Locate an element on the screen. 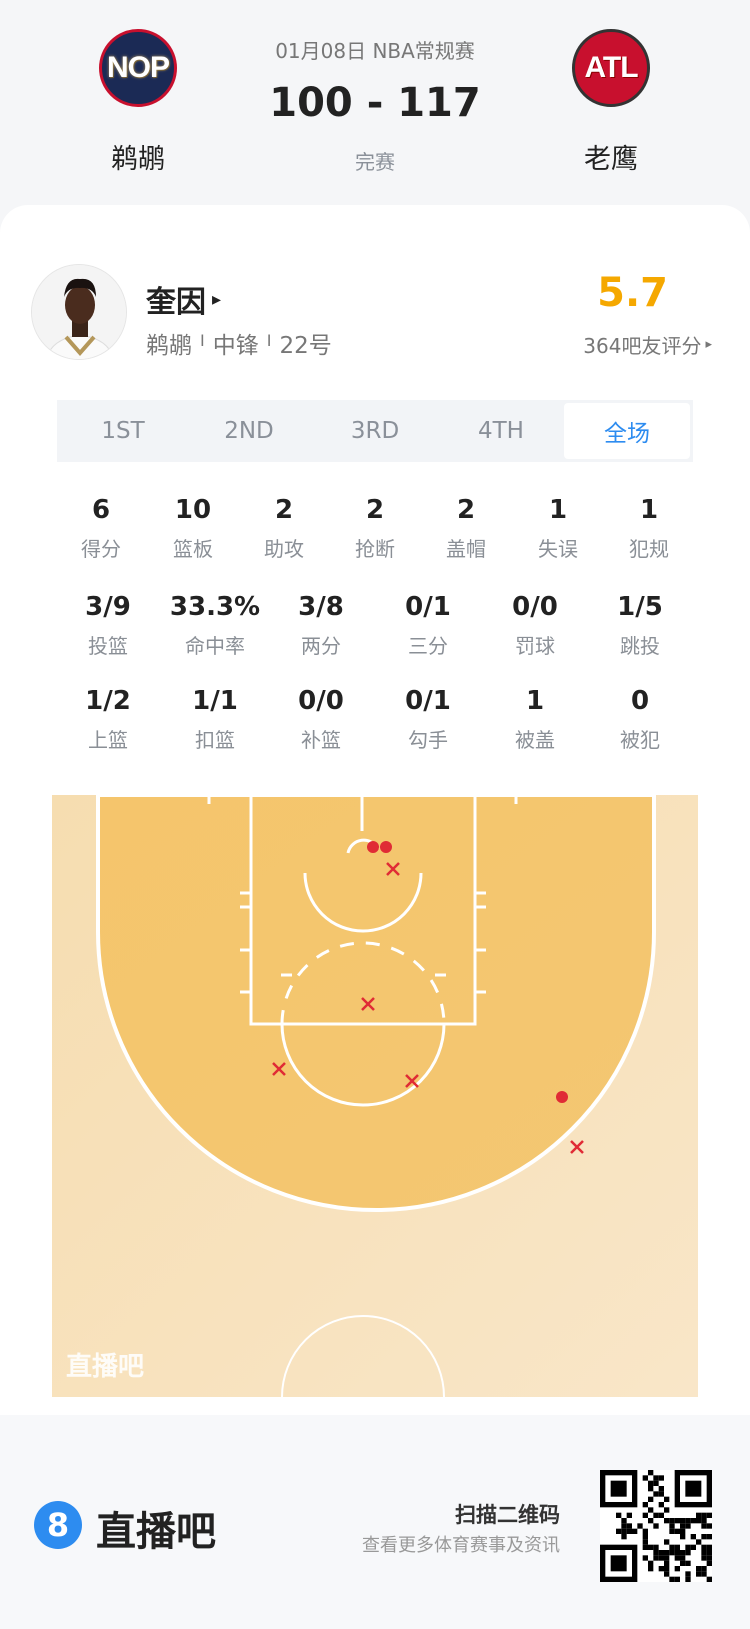 Image resolution: width=750 pixels, height=1629 pixels. stat-item: 0/0 罚球 is located at coordinates (535, 625).